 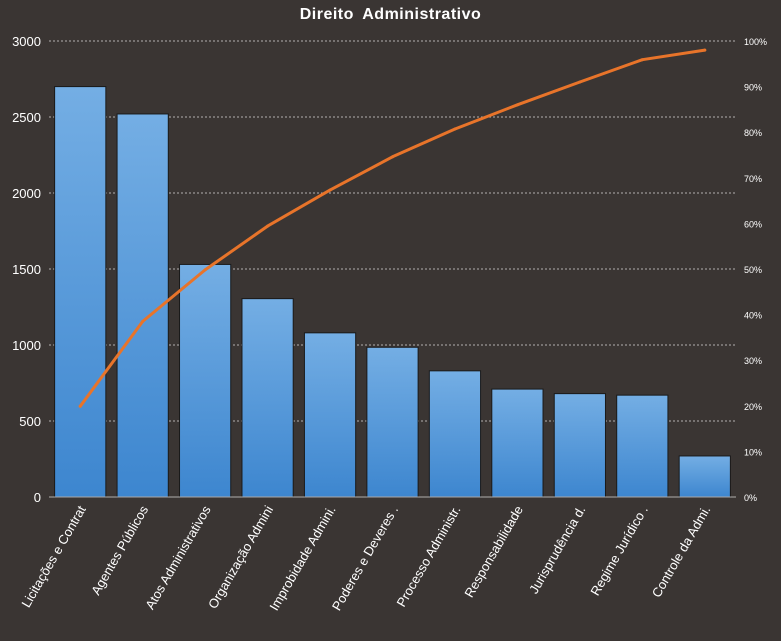 I want to click on x-tick-label: Poderes e Deveres ., so click(x=365, y=558).